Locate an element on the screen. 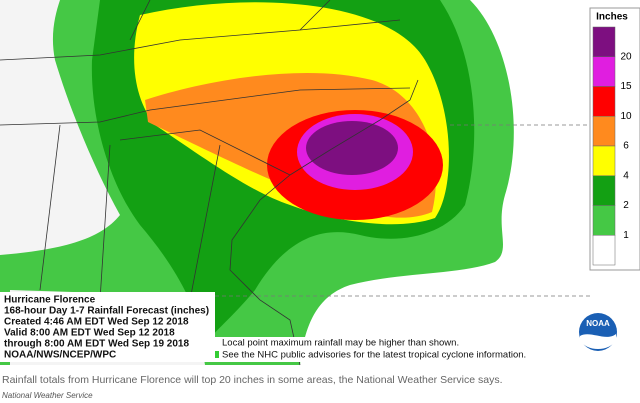 The image size is (640, 403). info-line: Hurricane Florence is located at coordinates (50, 300).